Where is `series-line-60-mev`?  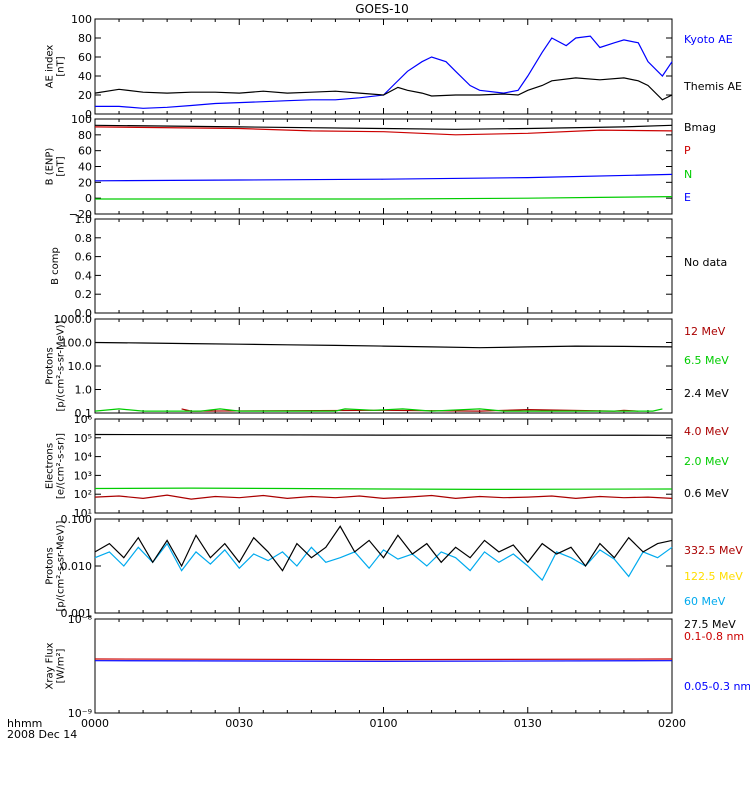
series-line-60-mev is located at coordinates (383, 562).